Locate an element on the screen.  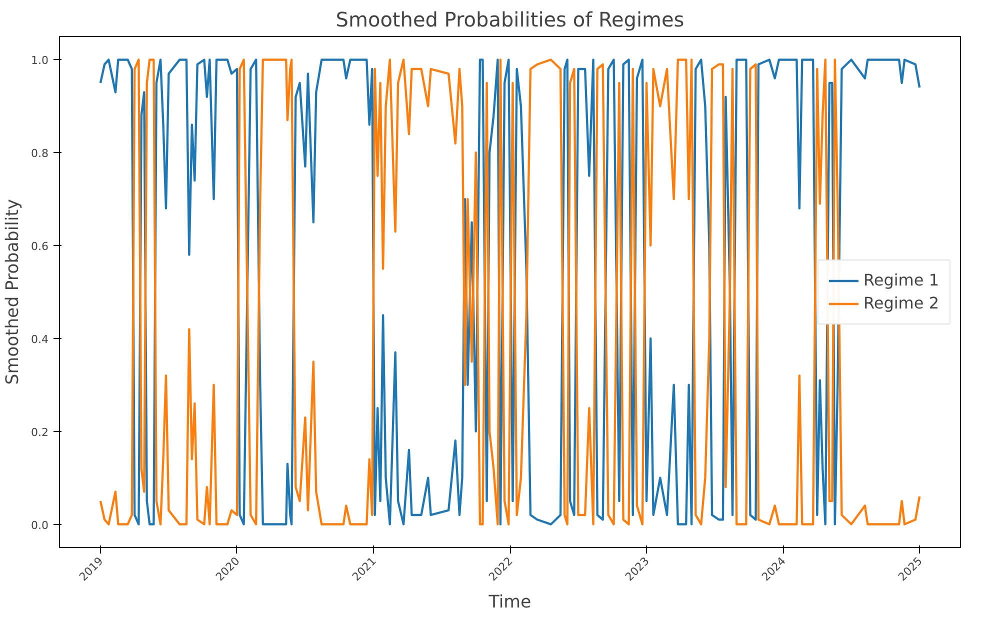
y-tick-label: 0.6 is located at coordinates (40, 247).